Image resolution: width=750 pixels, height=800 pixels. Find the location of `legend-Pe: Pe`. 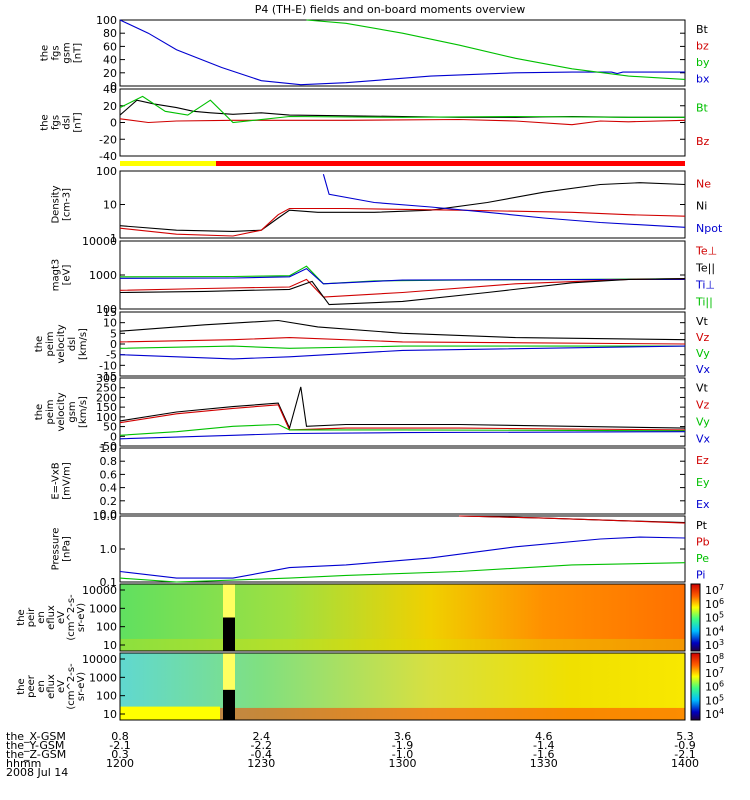

legend-Pe: Pe is located at coordinates (702, 558).